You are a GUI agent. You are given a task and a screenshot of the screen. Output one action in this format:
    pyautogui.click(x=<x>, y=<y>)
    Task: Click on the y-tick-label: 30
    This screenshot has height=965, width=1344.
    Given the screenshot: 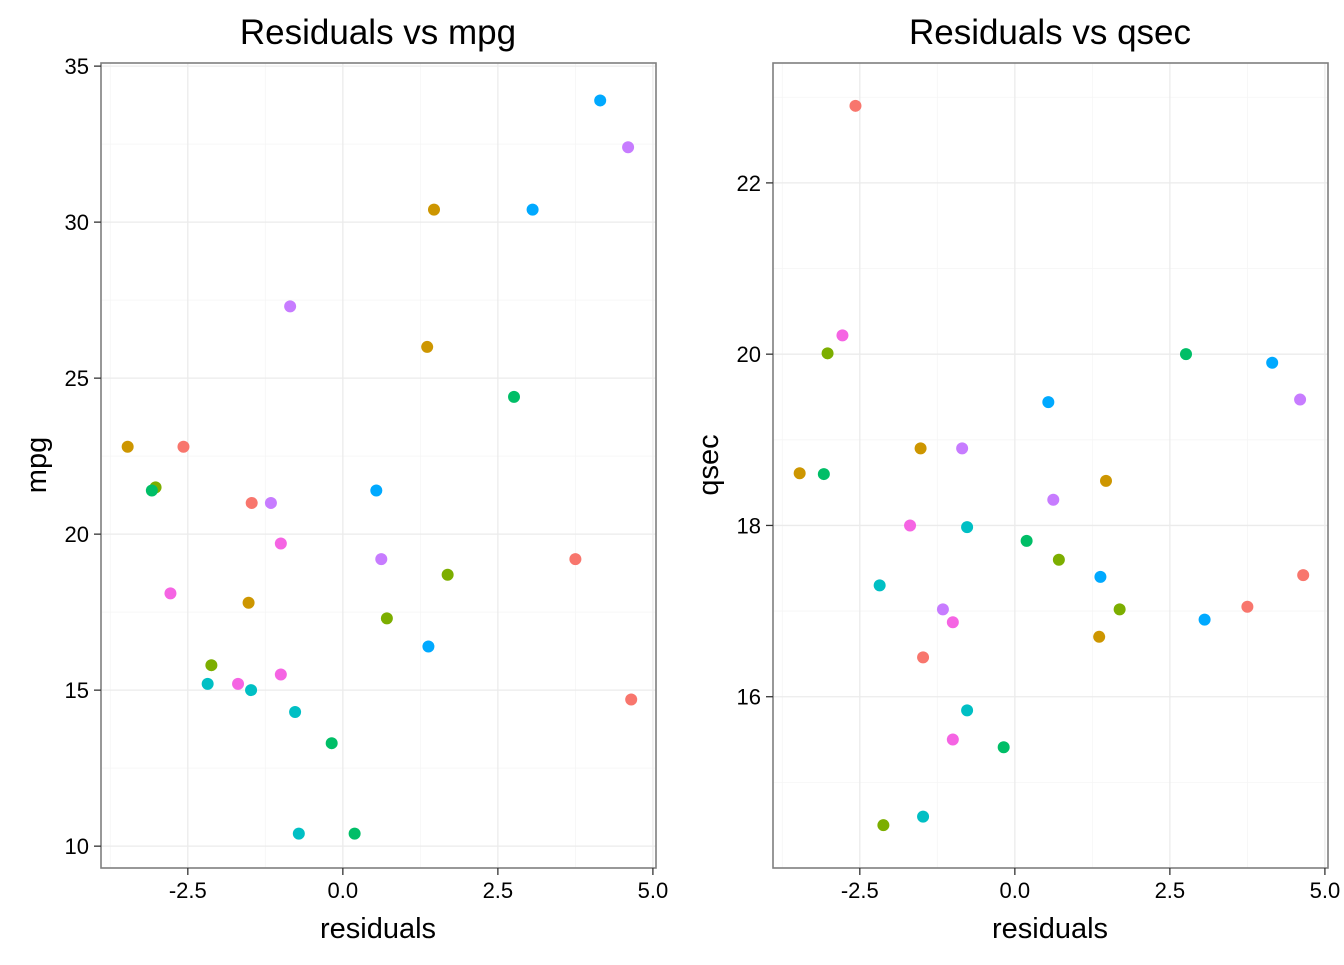 What is the action you would take?
    pyautogui.click(x=77, y=222)
    